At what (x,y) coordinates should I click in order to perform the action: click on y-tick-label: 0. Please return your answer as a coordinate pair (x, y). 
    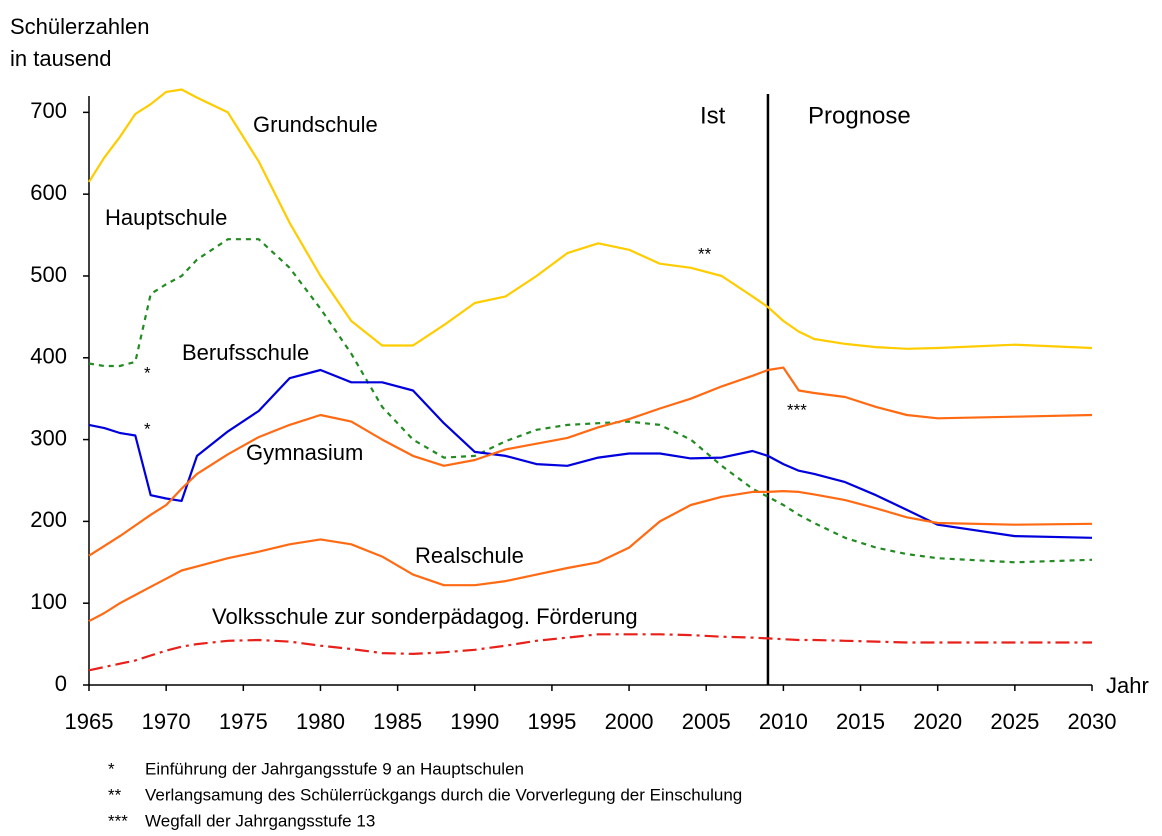
    Looking at the image, I should click on (61, 683).